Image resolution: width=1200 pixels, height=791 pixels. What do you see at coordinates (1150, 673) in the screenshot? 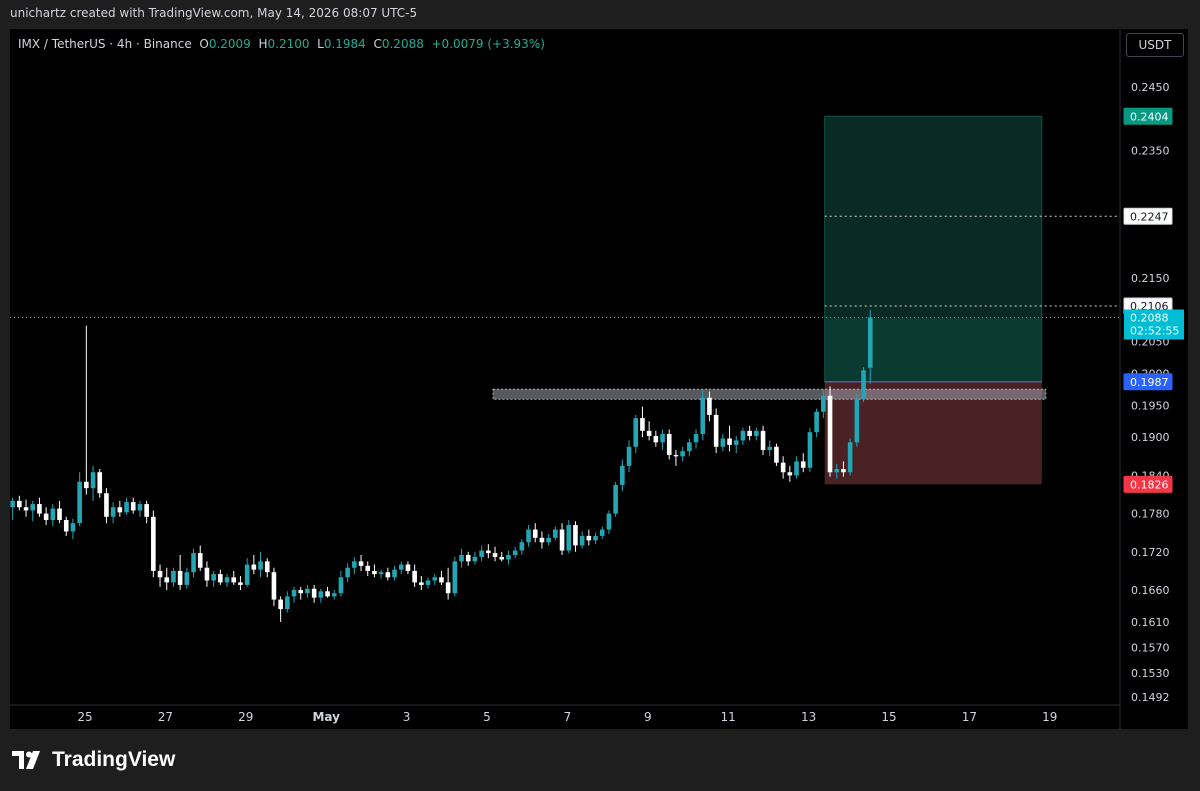
I see `price-tick-label: 0.1530` at bounding box center [1150, 673].